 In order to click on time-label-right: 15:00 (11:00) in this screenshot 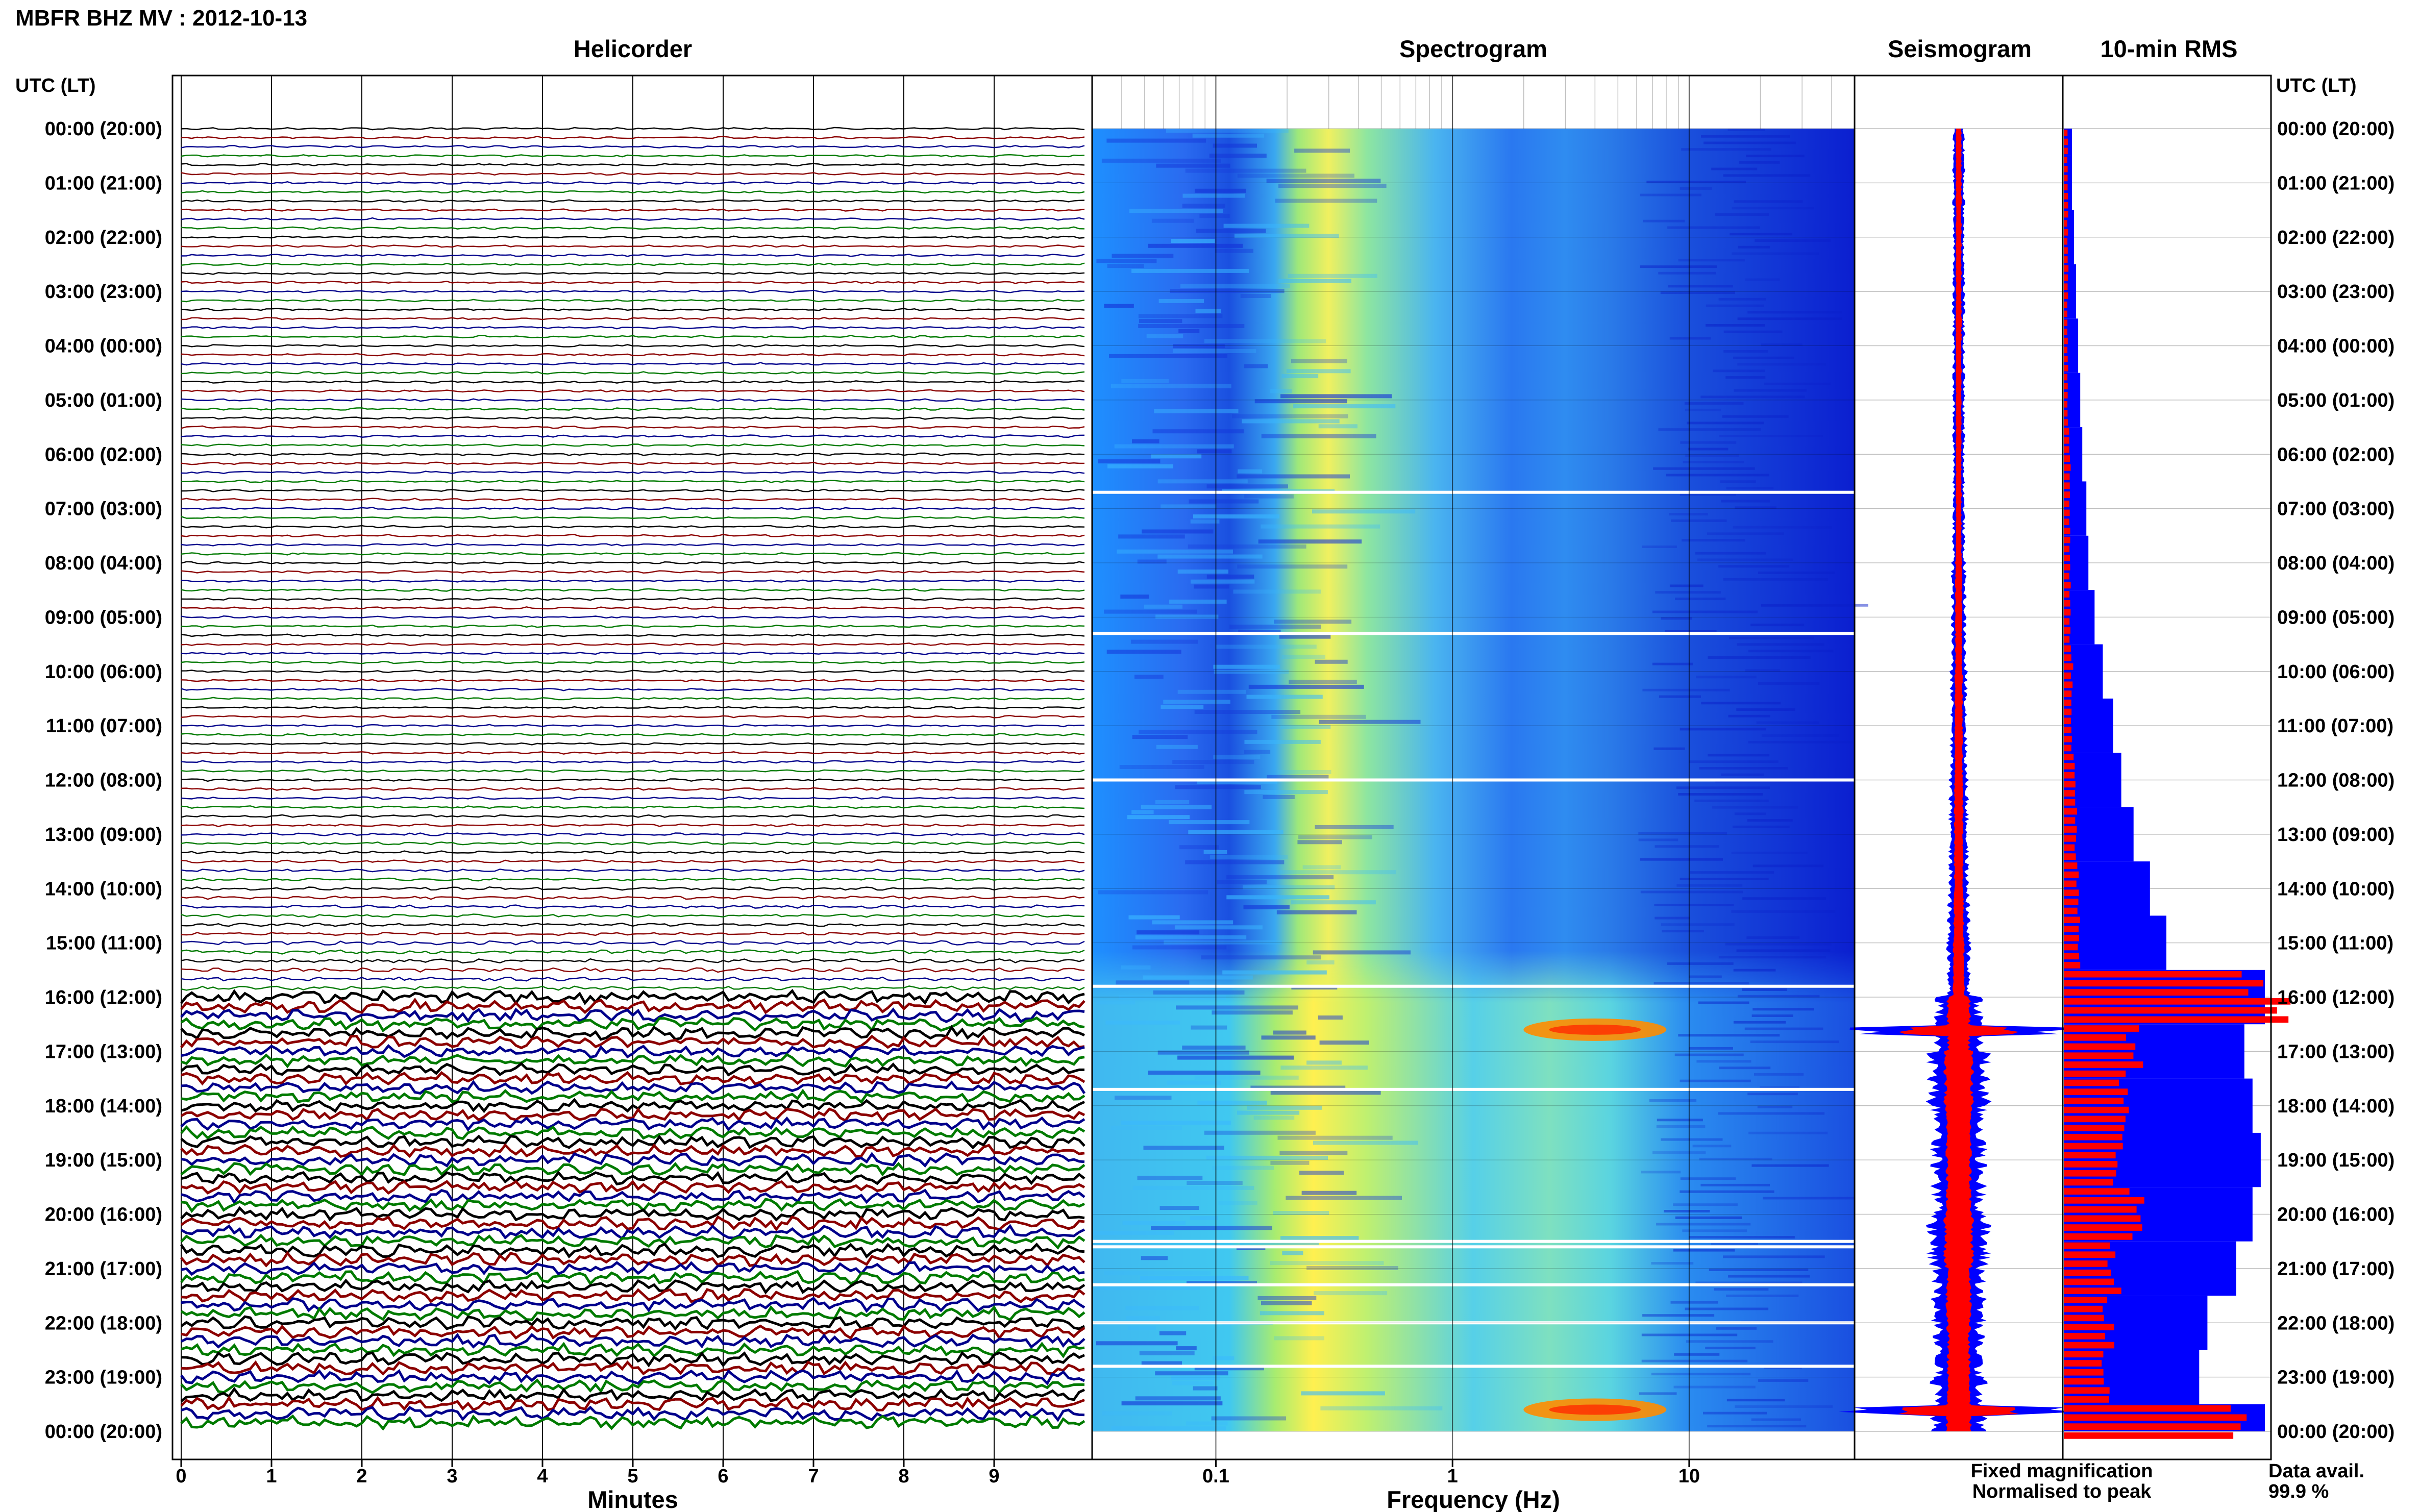, I will do `click(2335, 943)`.